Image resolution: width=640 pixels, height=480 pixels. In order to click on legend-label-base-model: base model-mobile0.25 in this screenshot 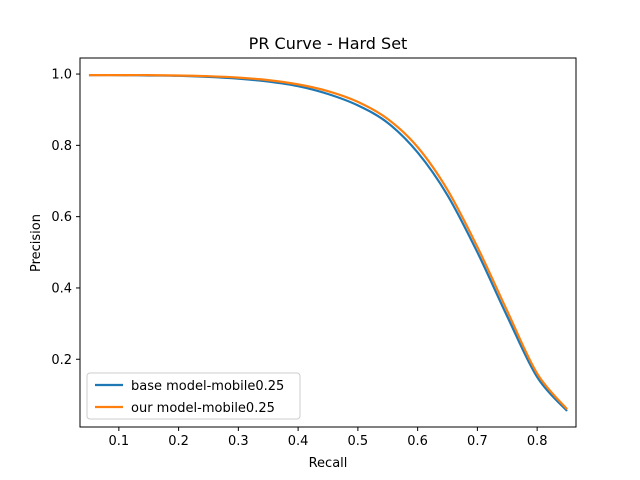, I will do `click(207, 386)`.